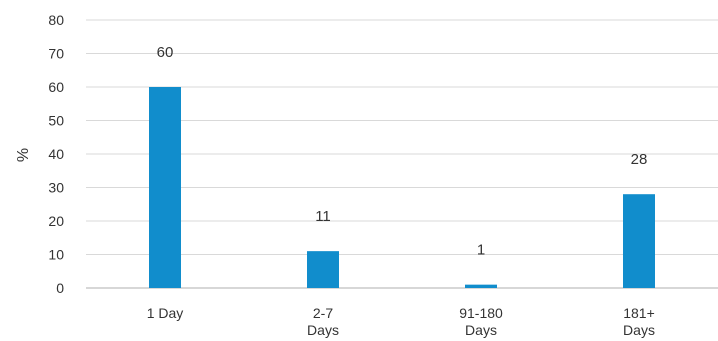 This screenshot has height=341, width=718. What do you see at coordinates (56, 121) in the screenshot?
I see `y-tick-label: 50` at bounding box center [56, 121].